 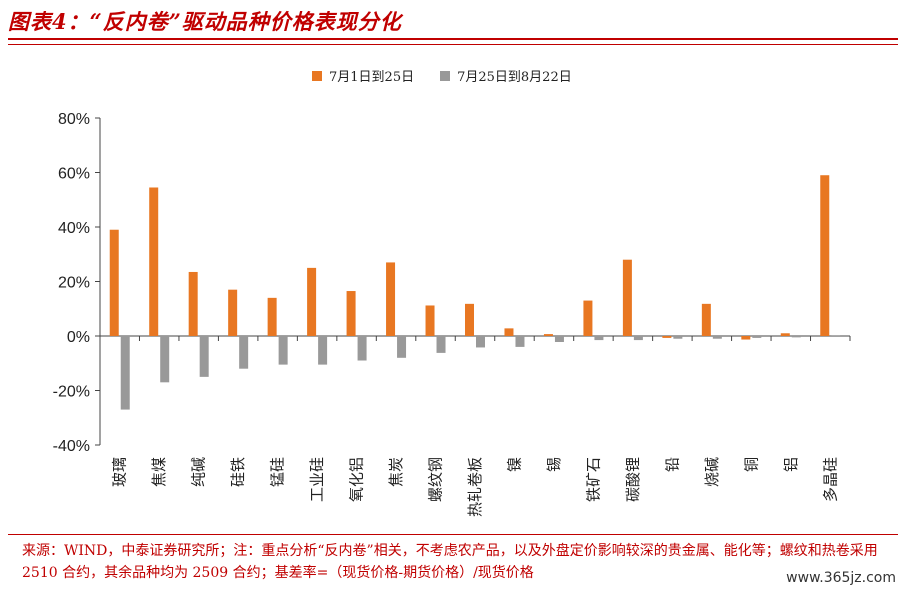 I want to click on bar-1-纯碱, so click(x=193, y=303).